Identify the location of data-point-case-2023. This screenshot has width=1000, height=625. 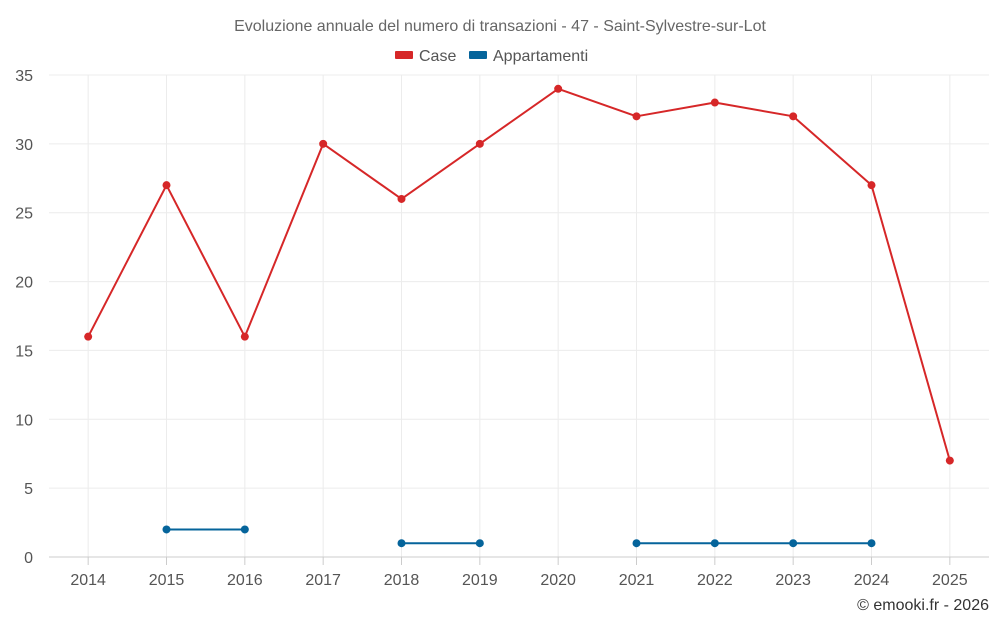
(793, 116).